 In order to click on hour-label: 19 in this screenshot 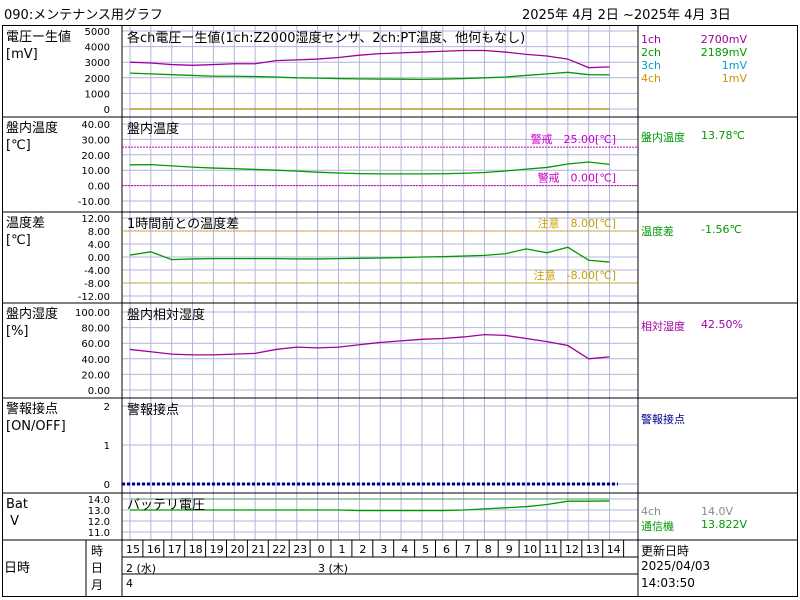, I will do `click(216, 549)`.